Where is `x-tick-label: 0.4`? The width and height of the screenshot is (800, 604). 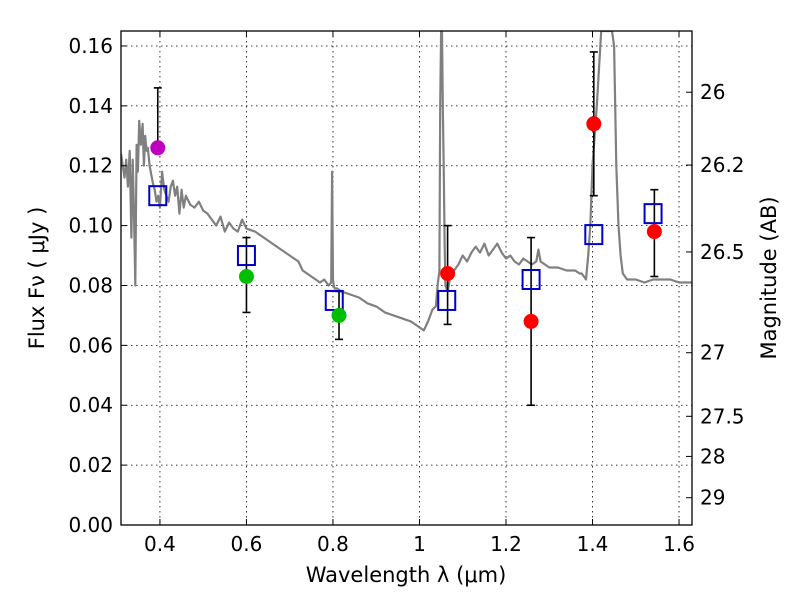
x-tick-label: 0.4 is located at coordinates (160, 544).